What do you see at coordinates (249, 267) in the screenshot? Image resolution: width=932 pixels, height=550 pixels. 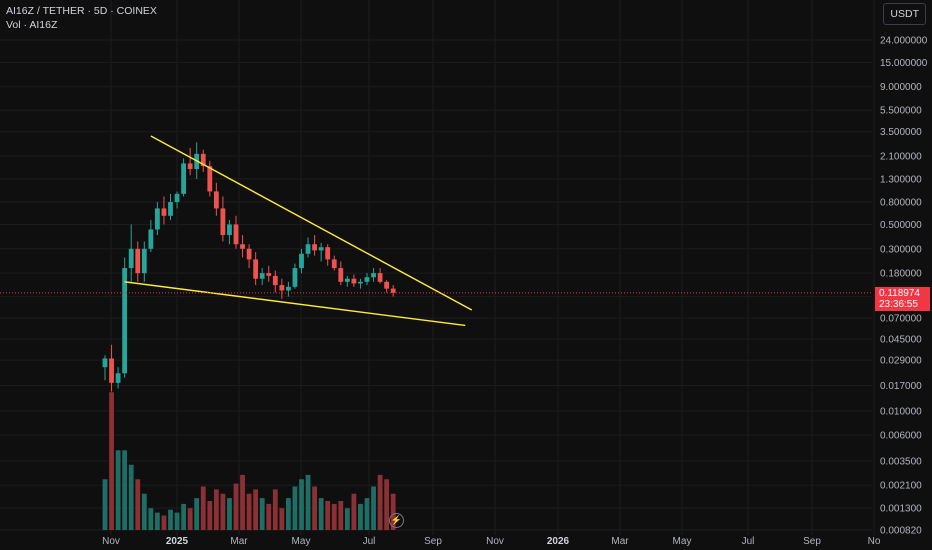 I see `candles` at bounding box center [249, 267].